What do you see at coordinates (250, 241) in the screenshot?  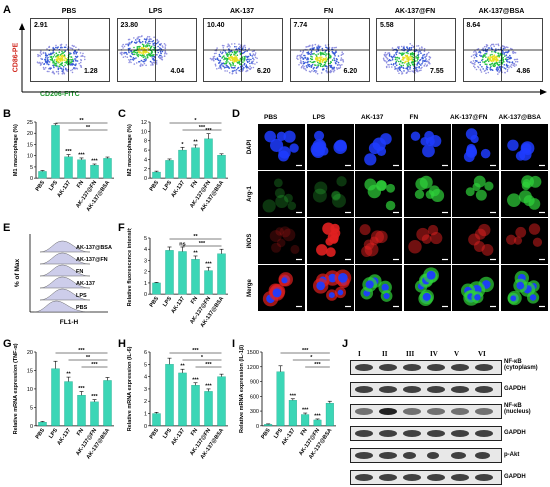 I see `micro-row-label: iNOS` at bounding box center [250, 241].